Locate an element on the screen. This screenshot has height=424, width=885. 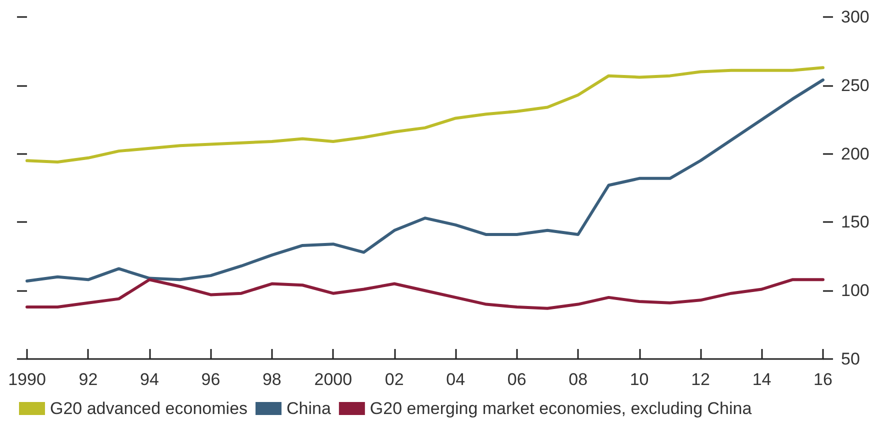
y-tick-label: 150 is located at coordinates (855, 222).